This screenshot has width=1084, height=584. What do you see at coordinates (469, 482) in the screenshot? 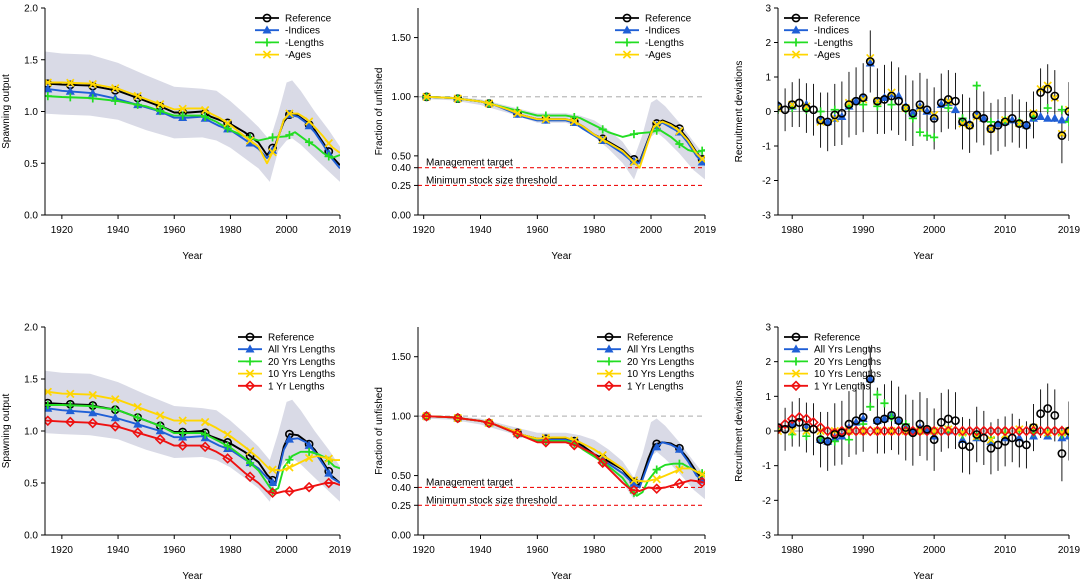
I see `management-target-label: Management target` at bounding box center [469, 482].